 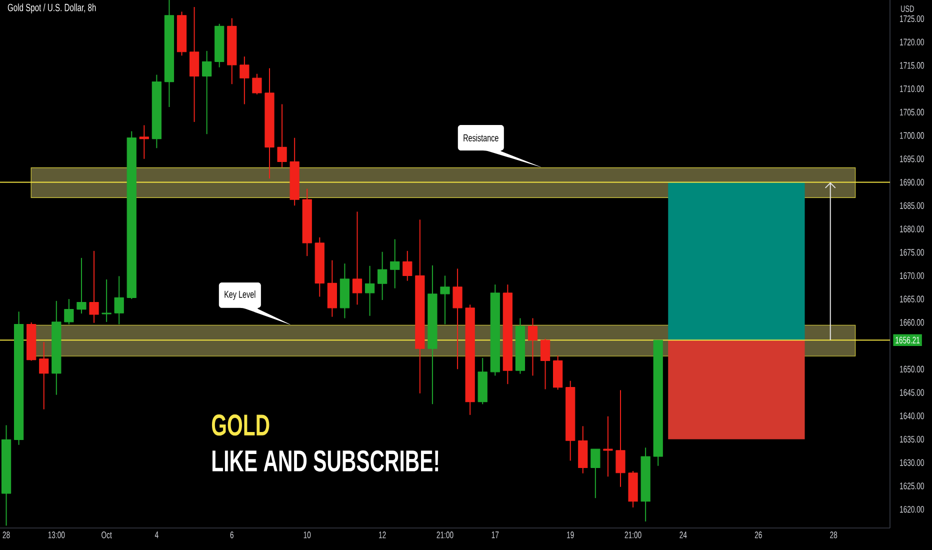 What do you see at coordinates (912, 299) in the screenshot?
I see `y-tick-label: 1665.00` at bounding box center [912, 299].